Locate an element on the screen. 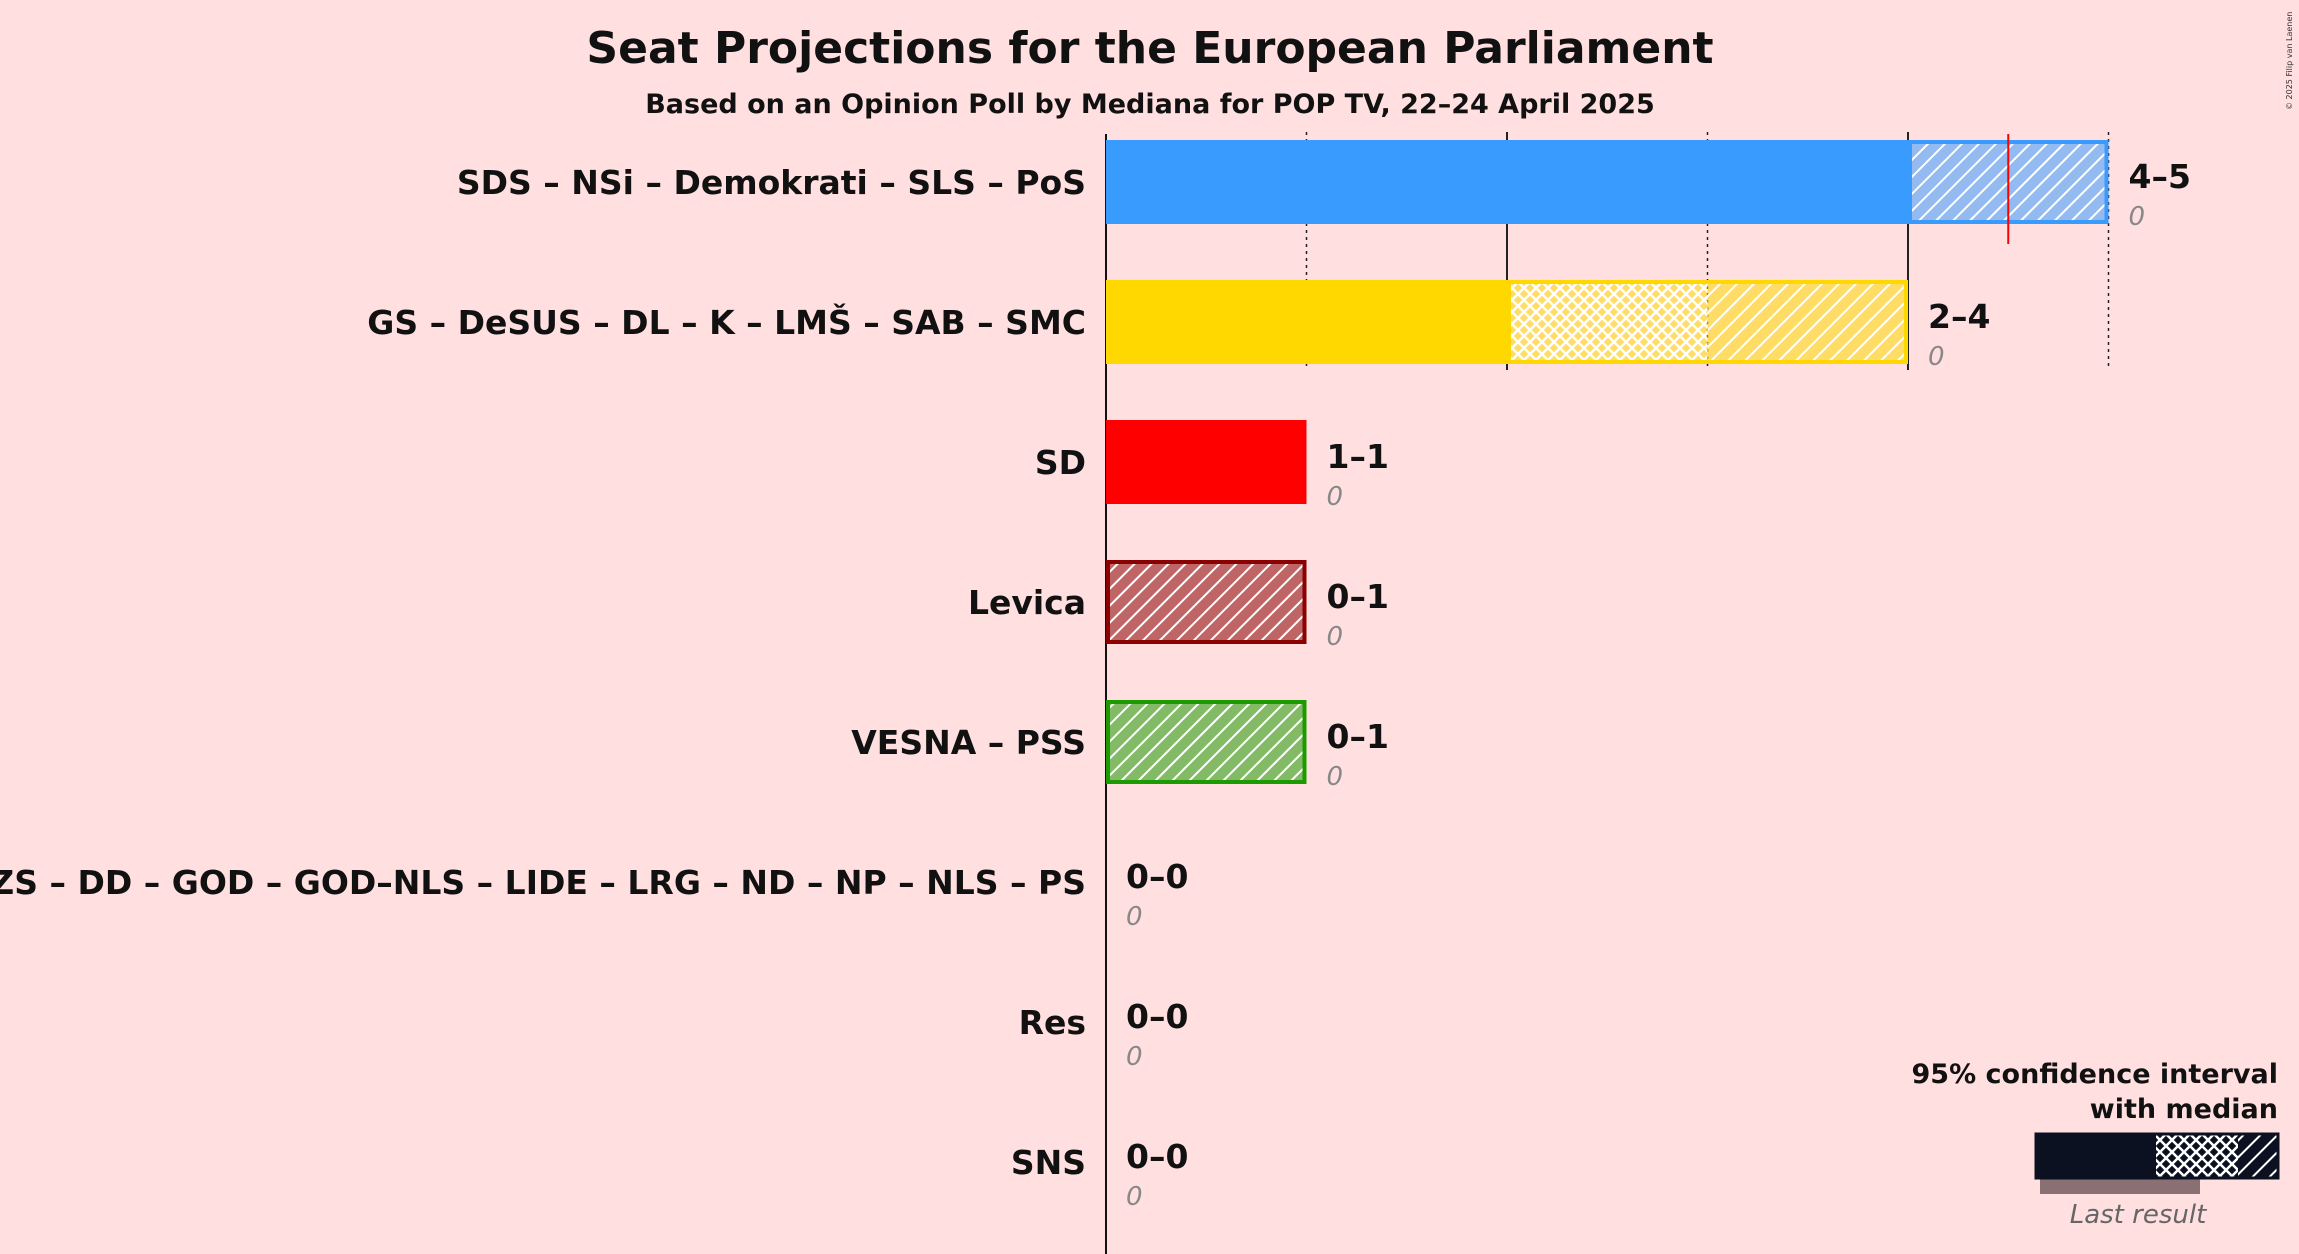 The width and height of the screenshot is (2299, 1254). range-label: 1–1 is located at coordinates (1358, 456).